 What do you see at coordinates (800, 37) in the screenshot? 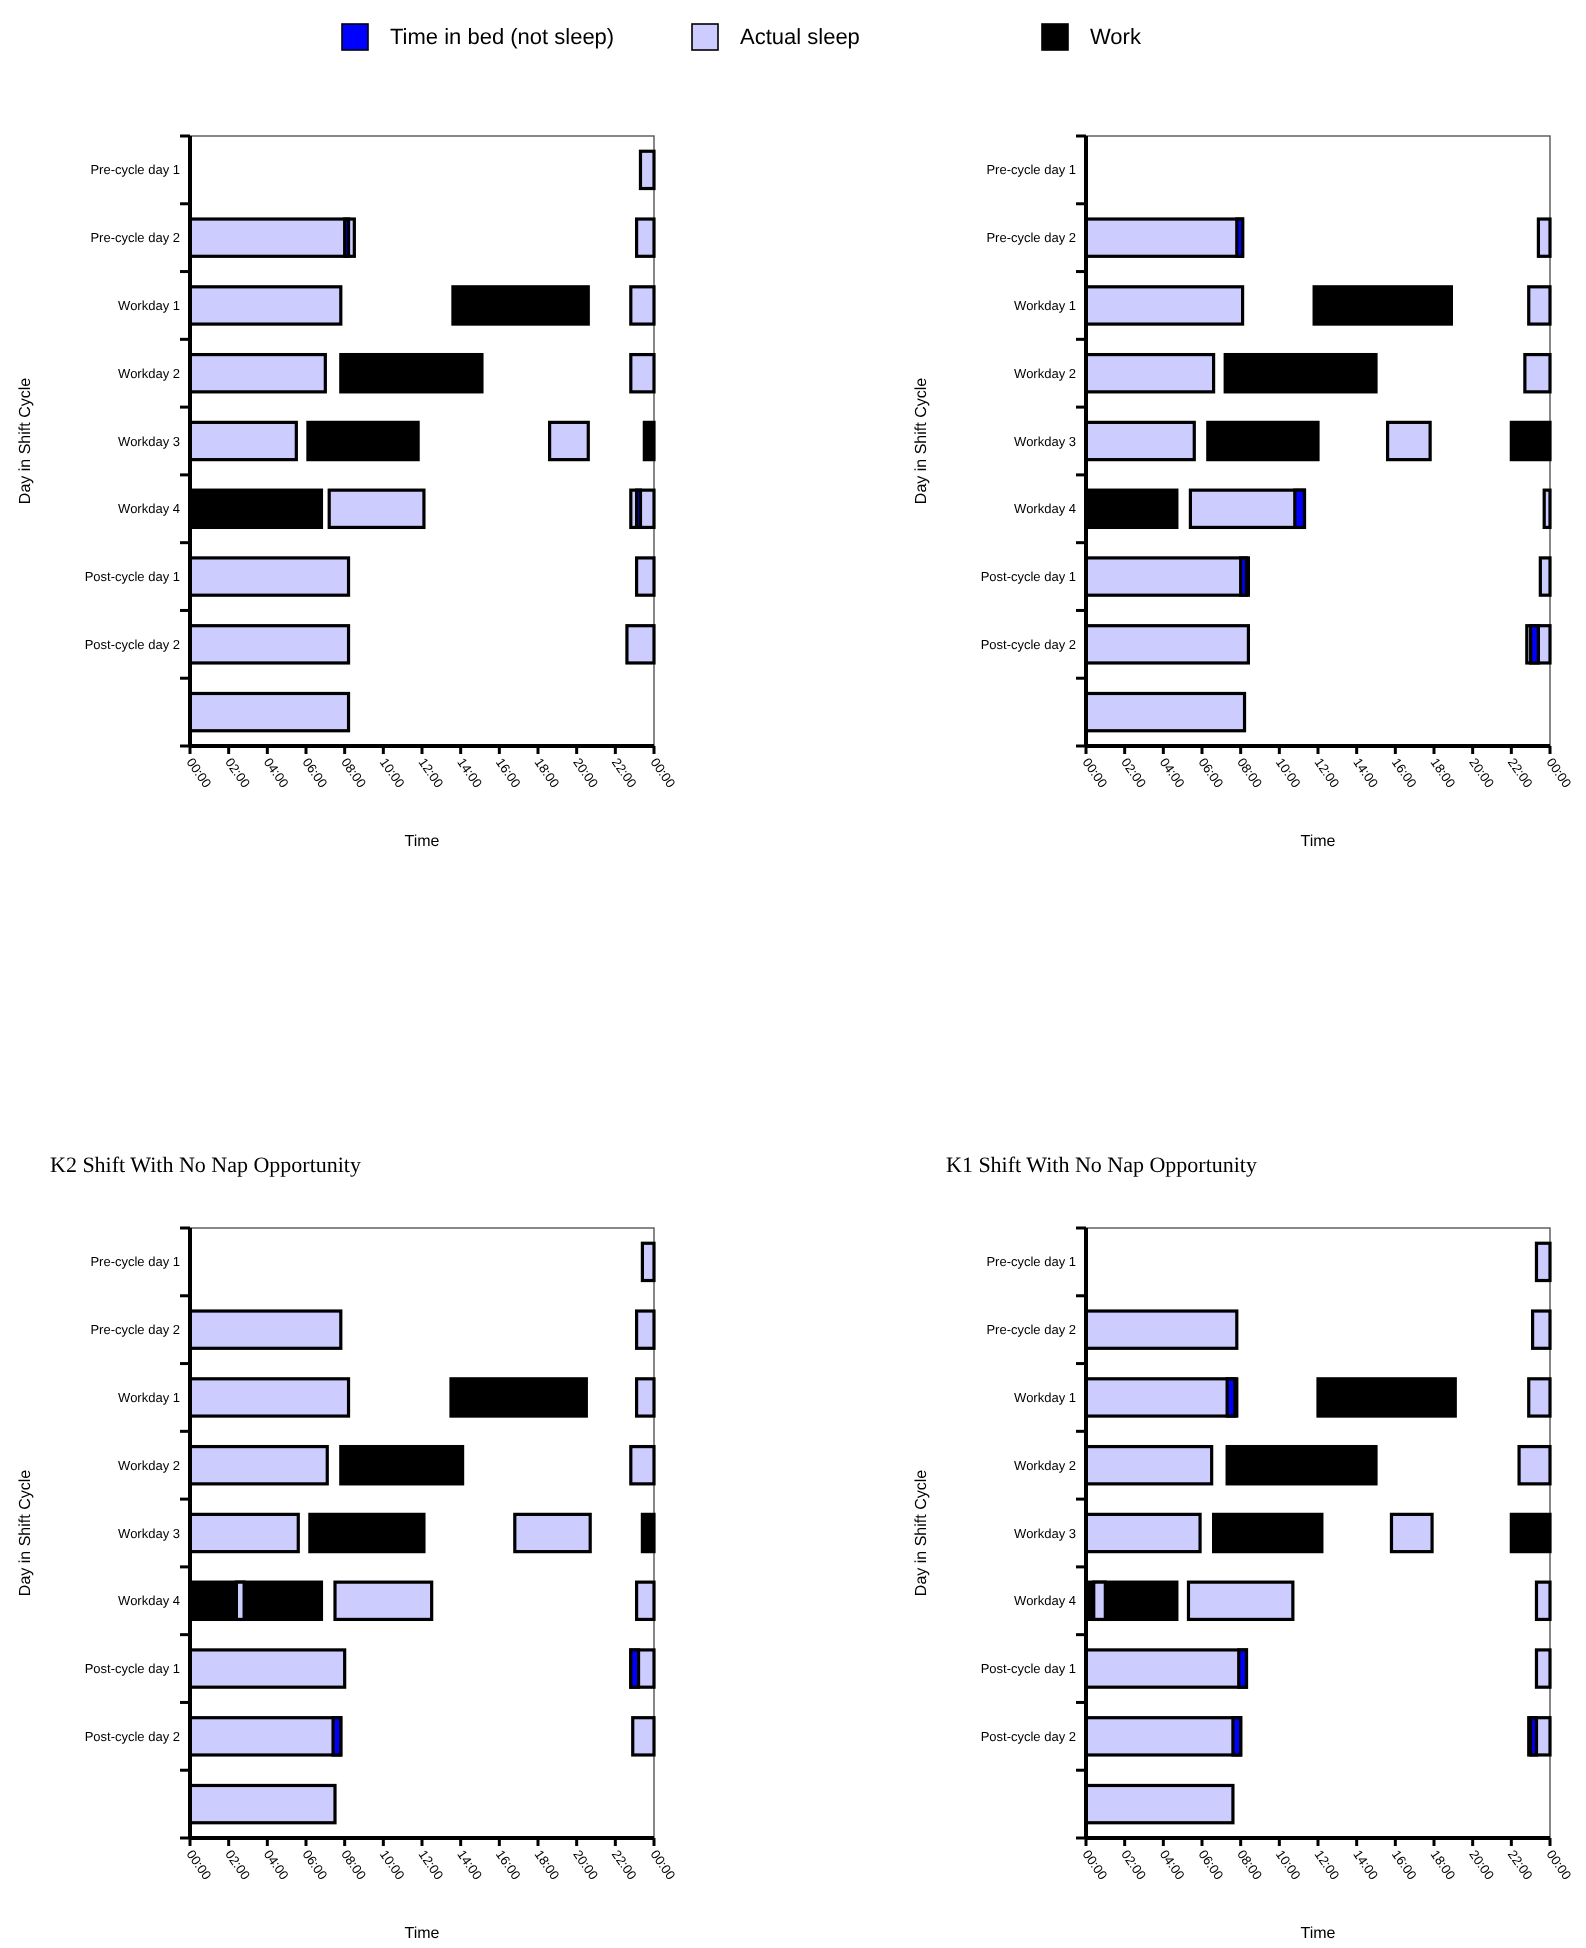
I see `legend-label: Actual sleep` at bounding box center [800, 37].